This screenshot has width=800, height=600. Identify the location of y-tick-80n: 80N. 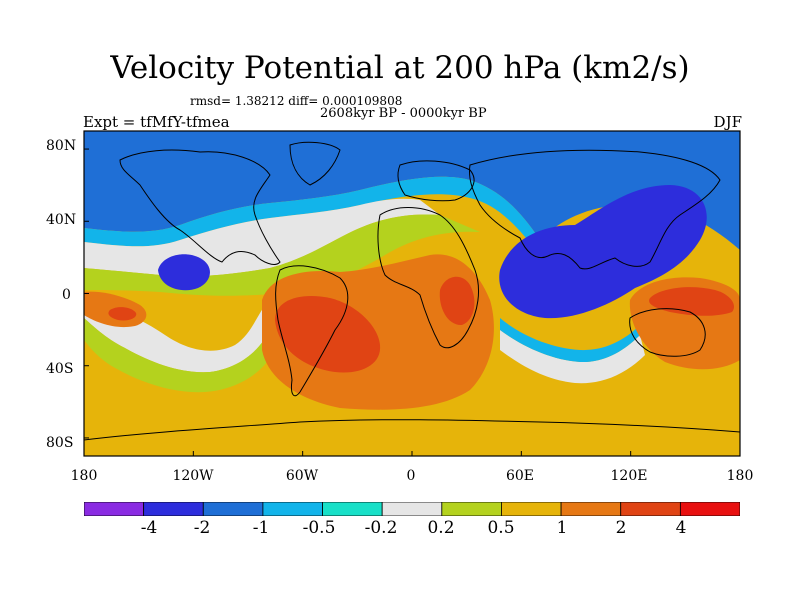
(61, 146).